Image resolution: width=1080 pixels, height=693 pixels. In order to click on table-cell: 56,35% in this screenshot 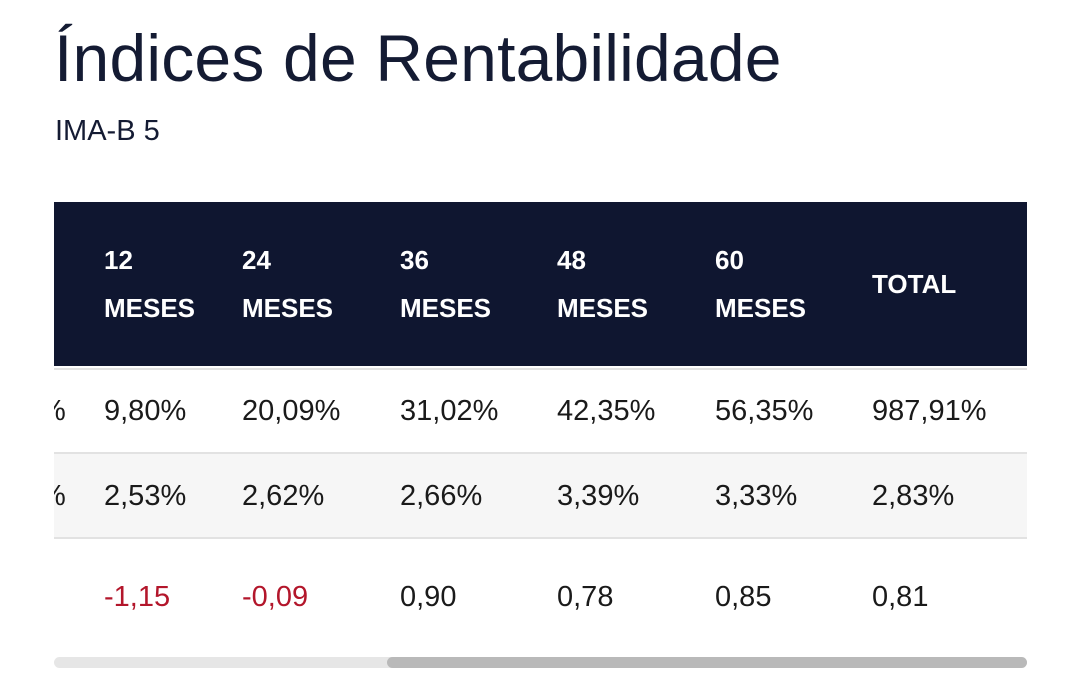, I will do `click(764, 411)`.